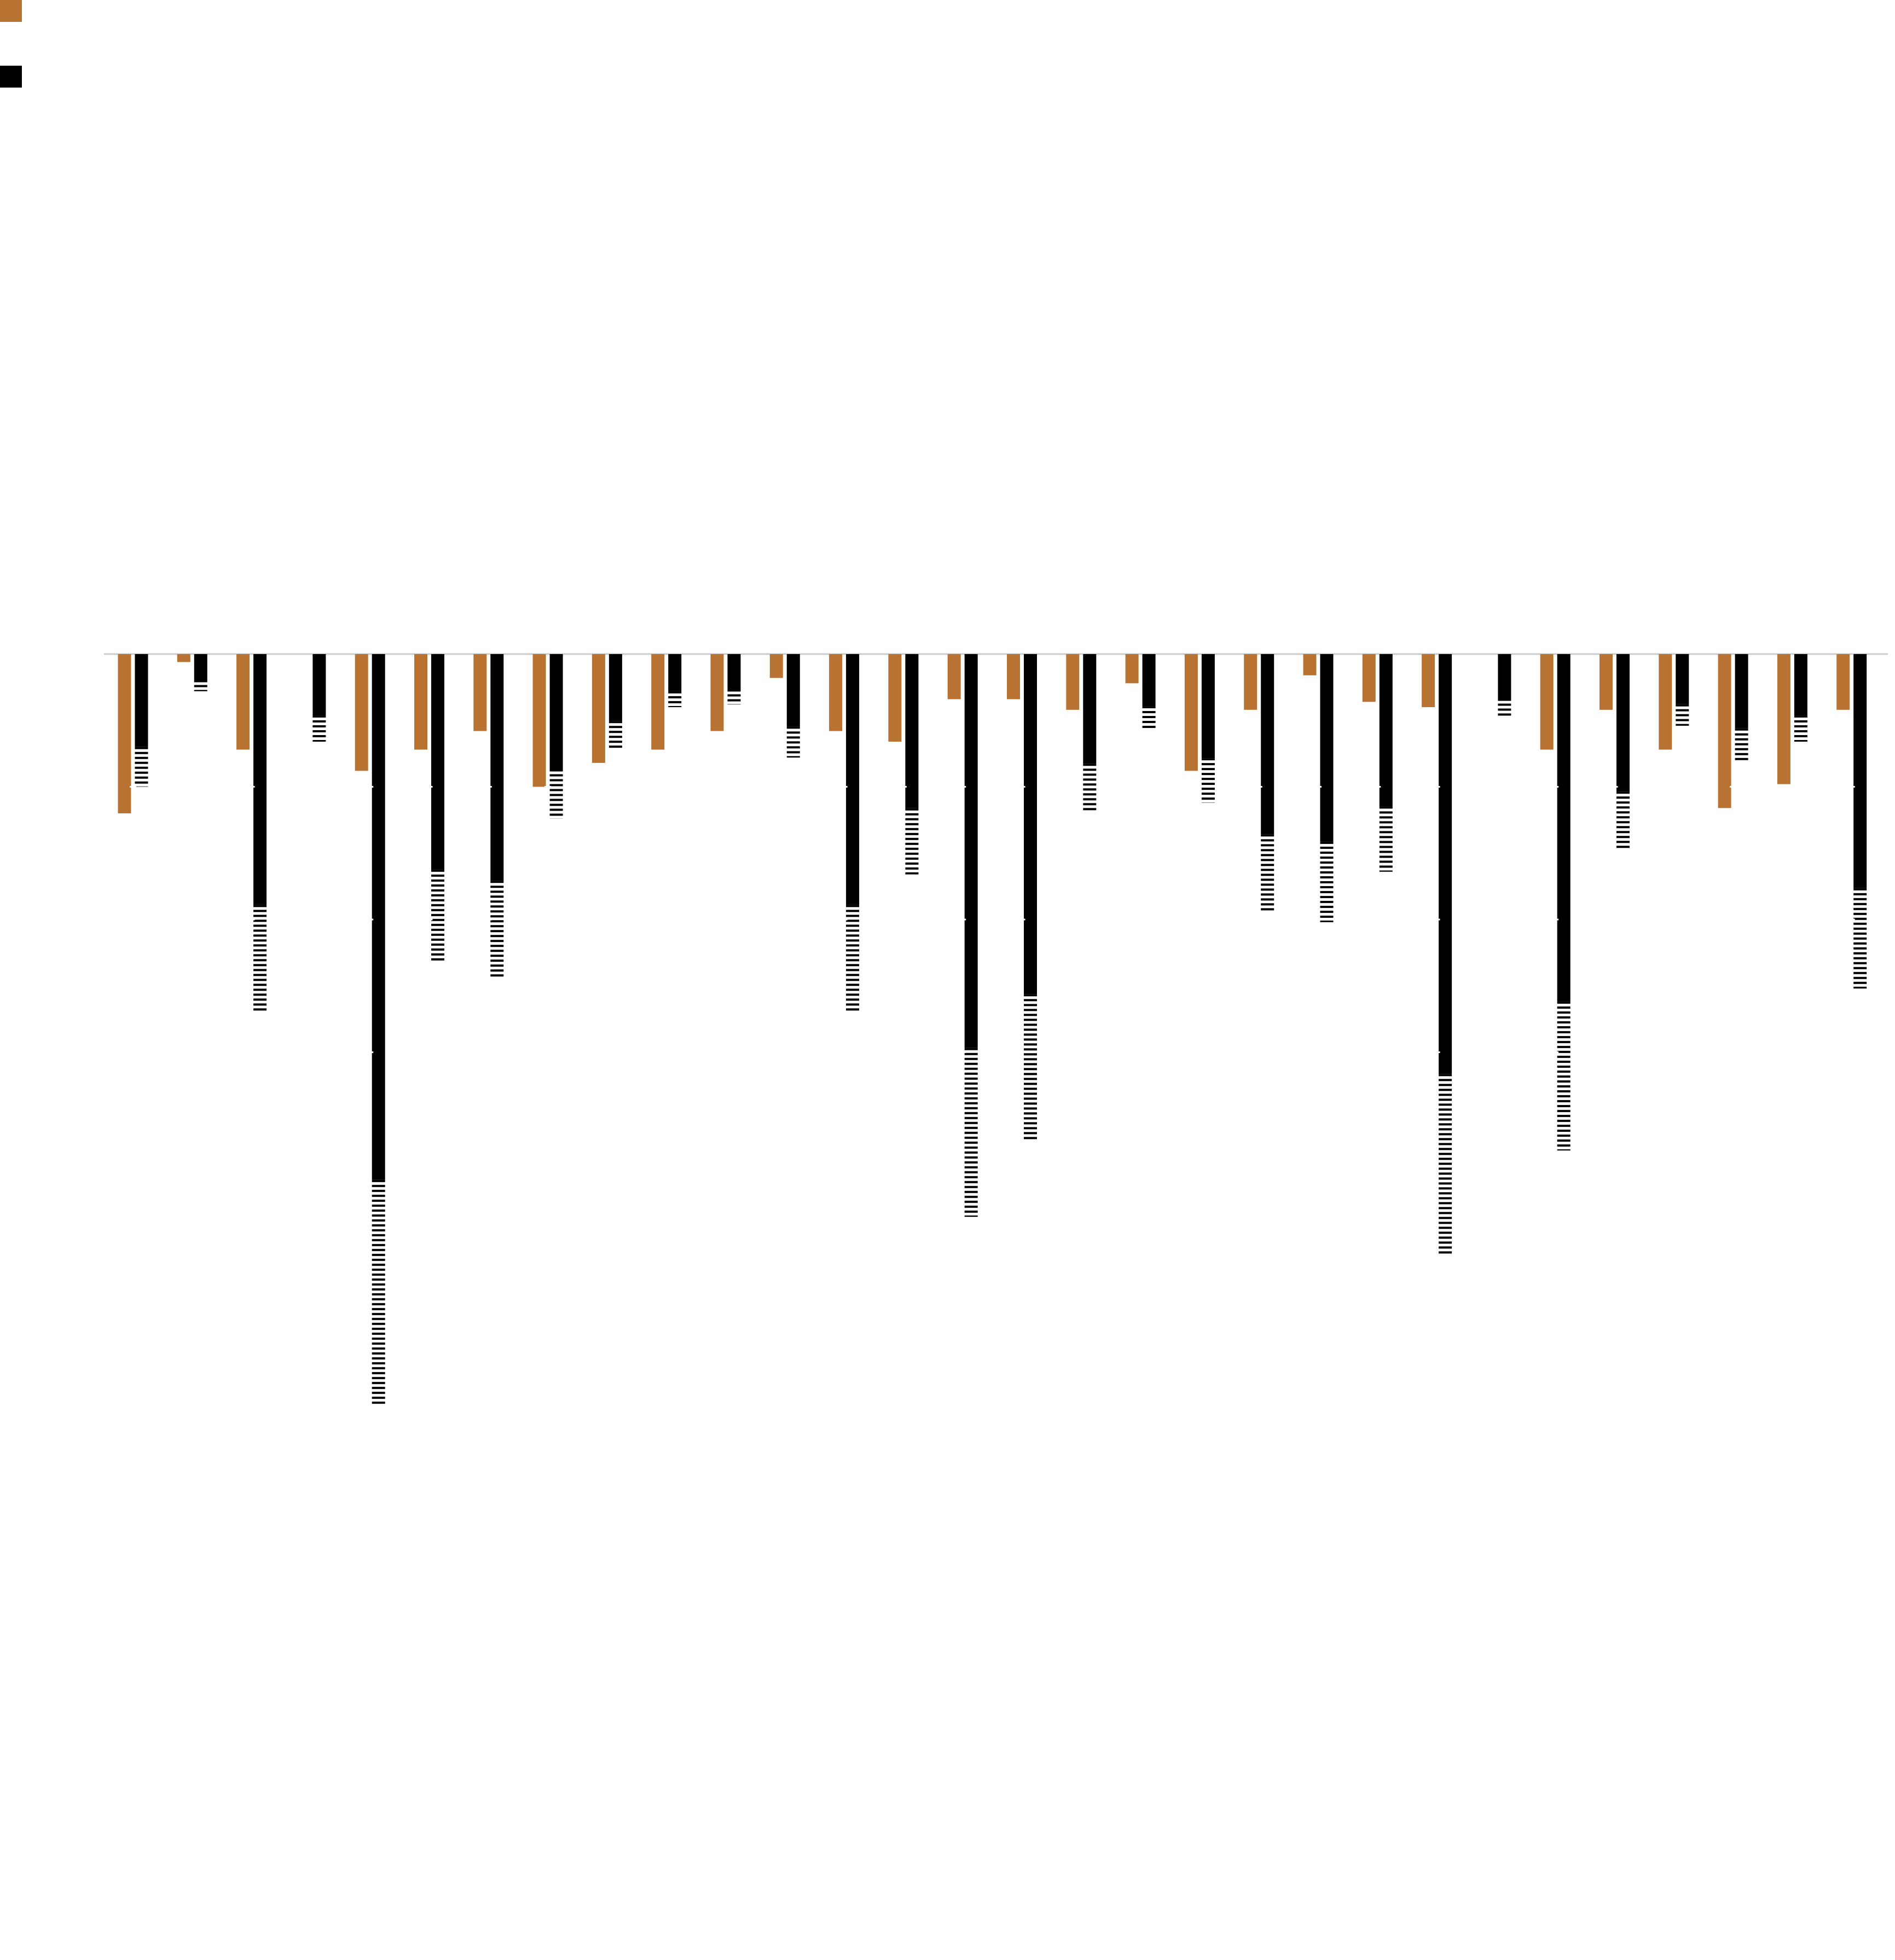  Describe the element at coordinates (992, 919) in the screenshot. I see `ticks-layer` at that location.